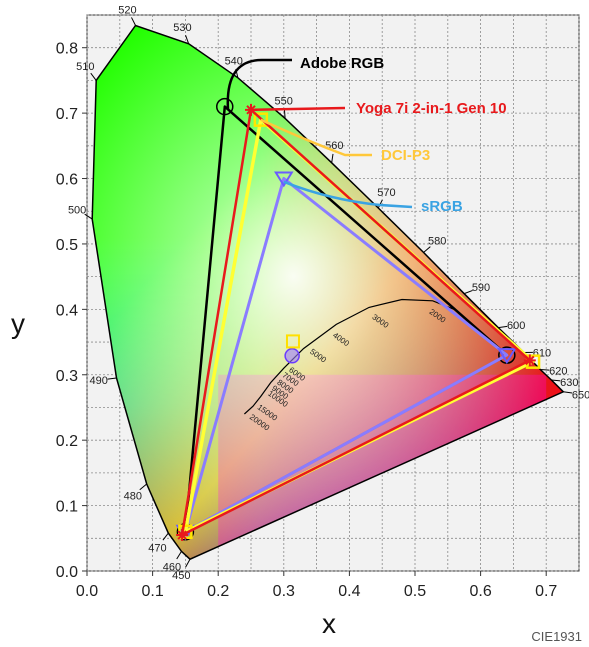 The image size is (589, 647). Describe the element at coordinates (87, 591) in the screenshot. I see `x-tick-label: 0.0` at that location.